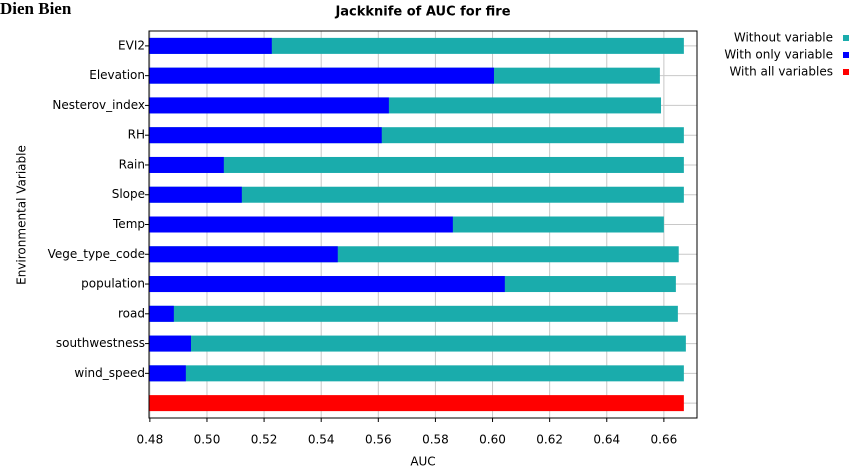 The height and width of the screenshot is (471, 867). Describe the element at coordinates (109, 373) in the screenshot. I see `y-tick-label: wind_speed` at that location.